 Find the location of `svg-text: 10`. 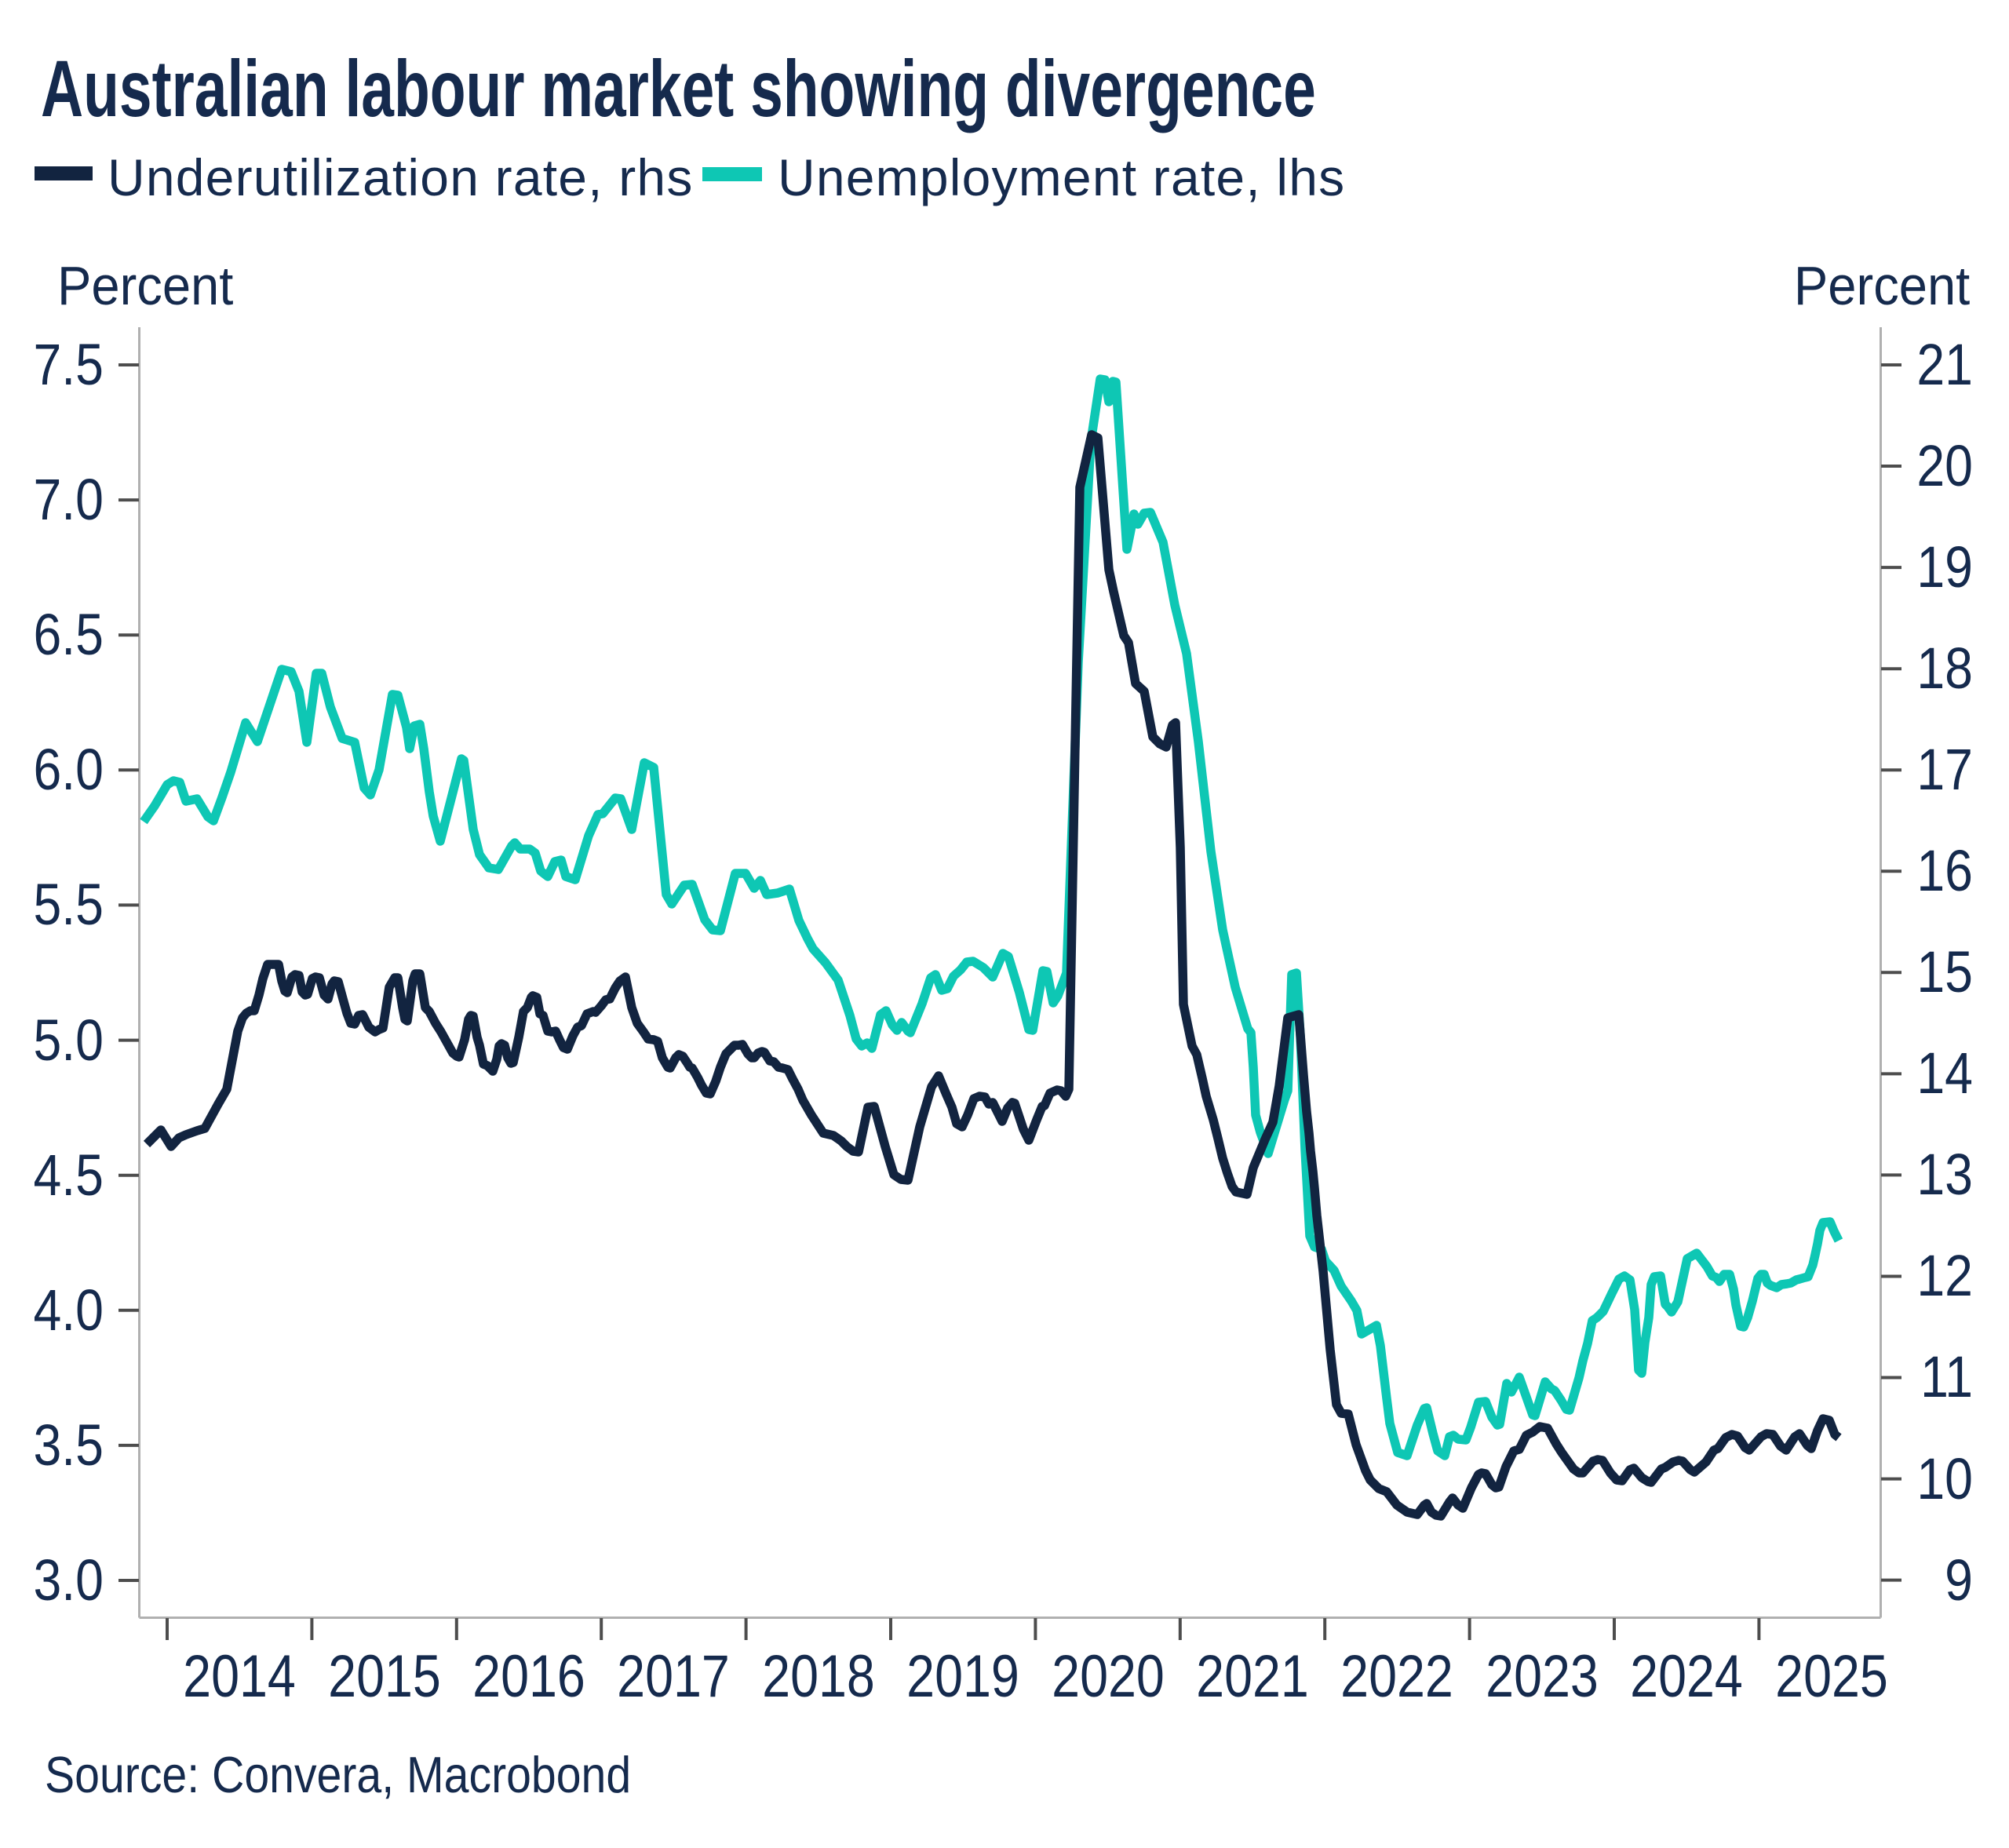

svg-text: 10 is located at coordinates (1944, 1478).